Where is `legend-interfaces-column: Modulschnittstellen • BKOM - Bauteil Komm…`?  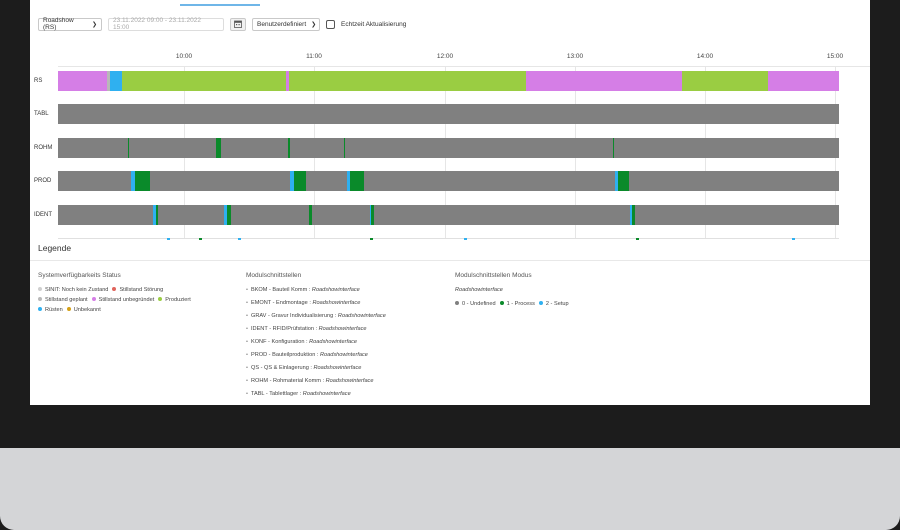 legend-interfaces-column: Modulschnittstellen • BKOM - Bauteil Komm… is located at coordinates (346, 338).